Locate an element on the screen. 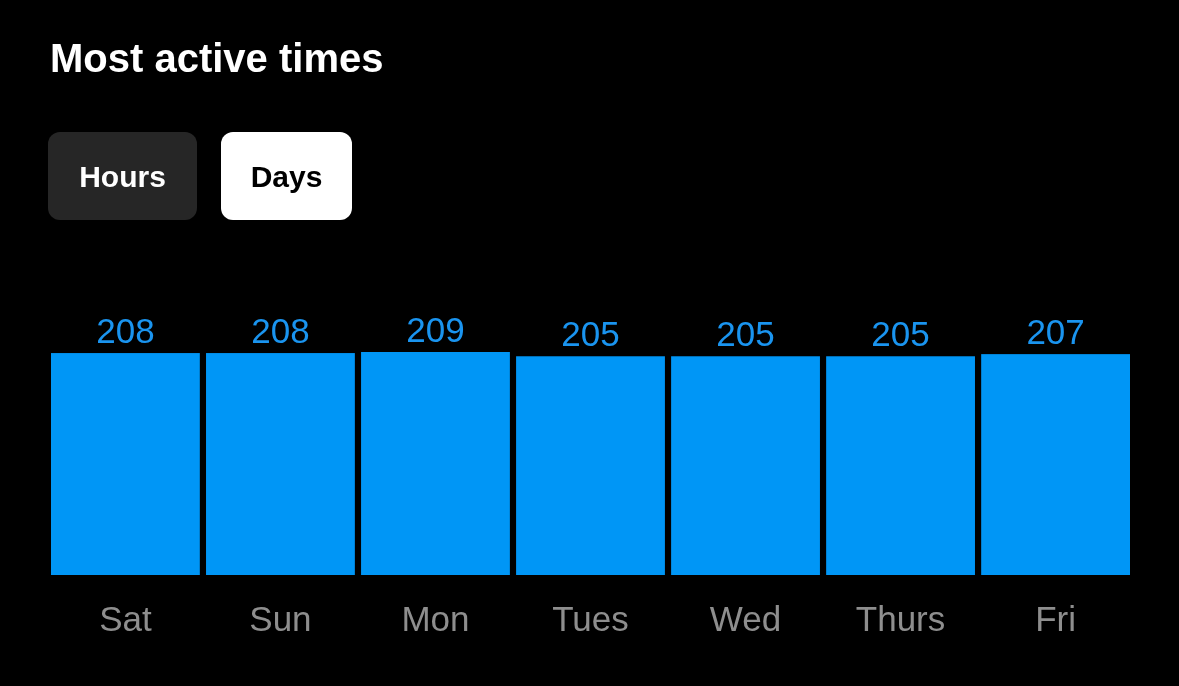 The image size is (1179, 686). x-tick-label: Mon is located at coordinates (435, 618).